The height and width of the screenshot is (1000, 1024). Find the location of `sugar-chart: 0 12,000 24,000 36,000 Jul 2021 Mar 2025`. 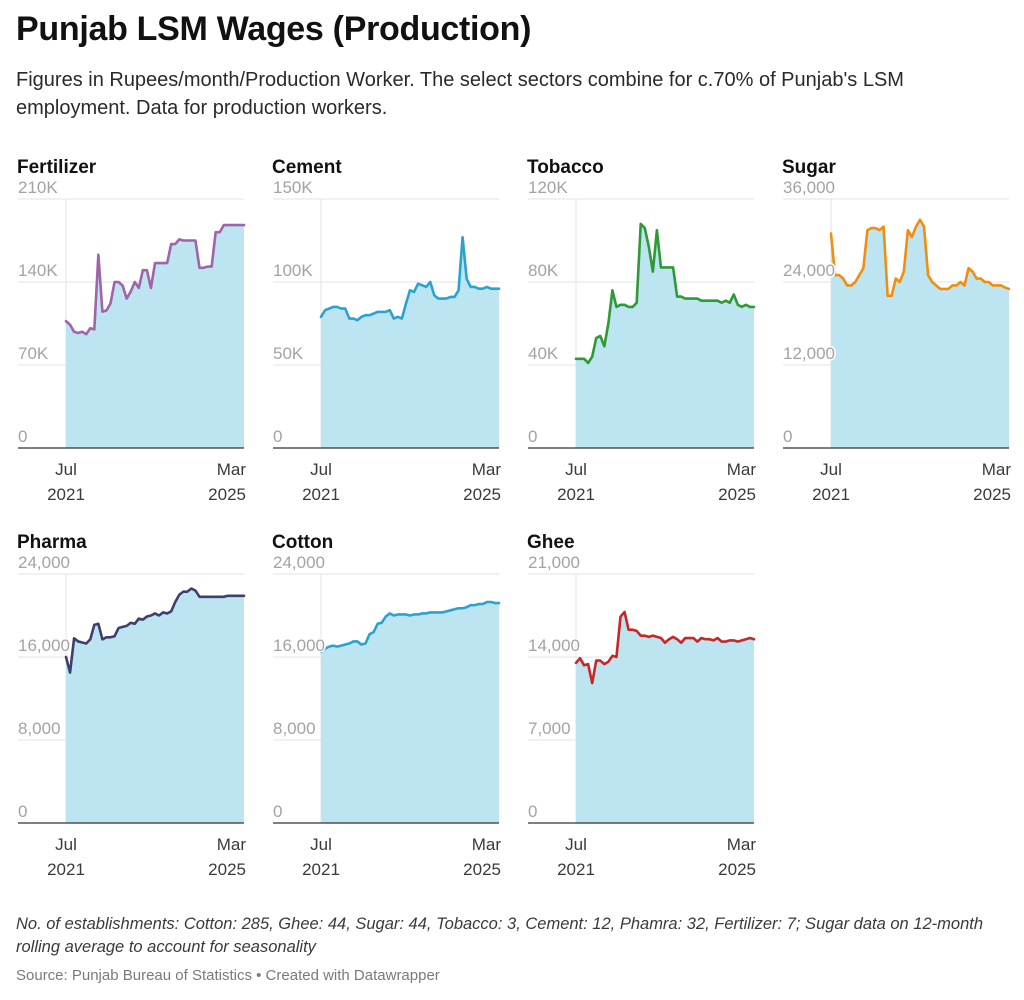

sugar-chart: 0 12,000 24,000 36,000 Jul 2021 Mar 2025 is located at coordinates (897, 341).